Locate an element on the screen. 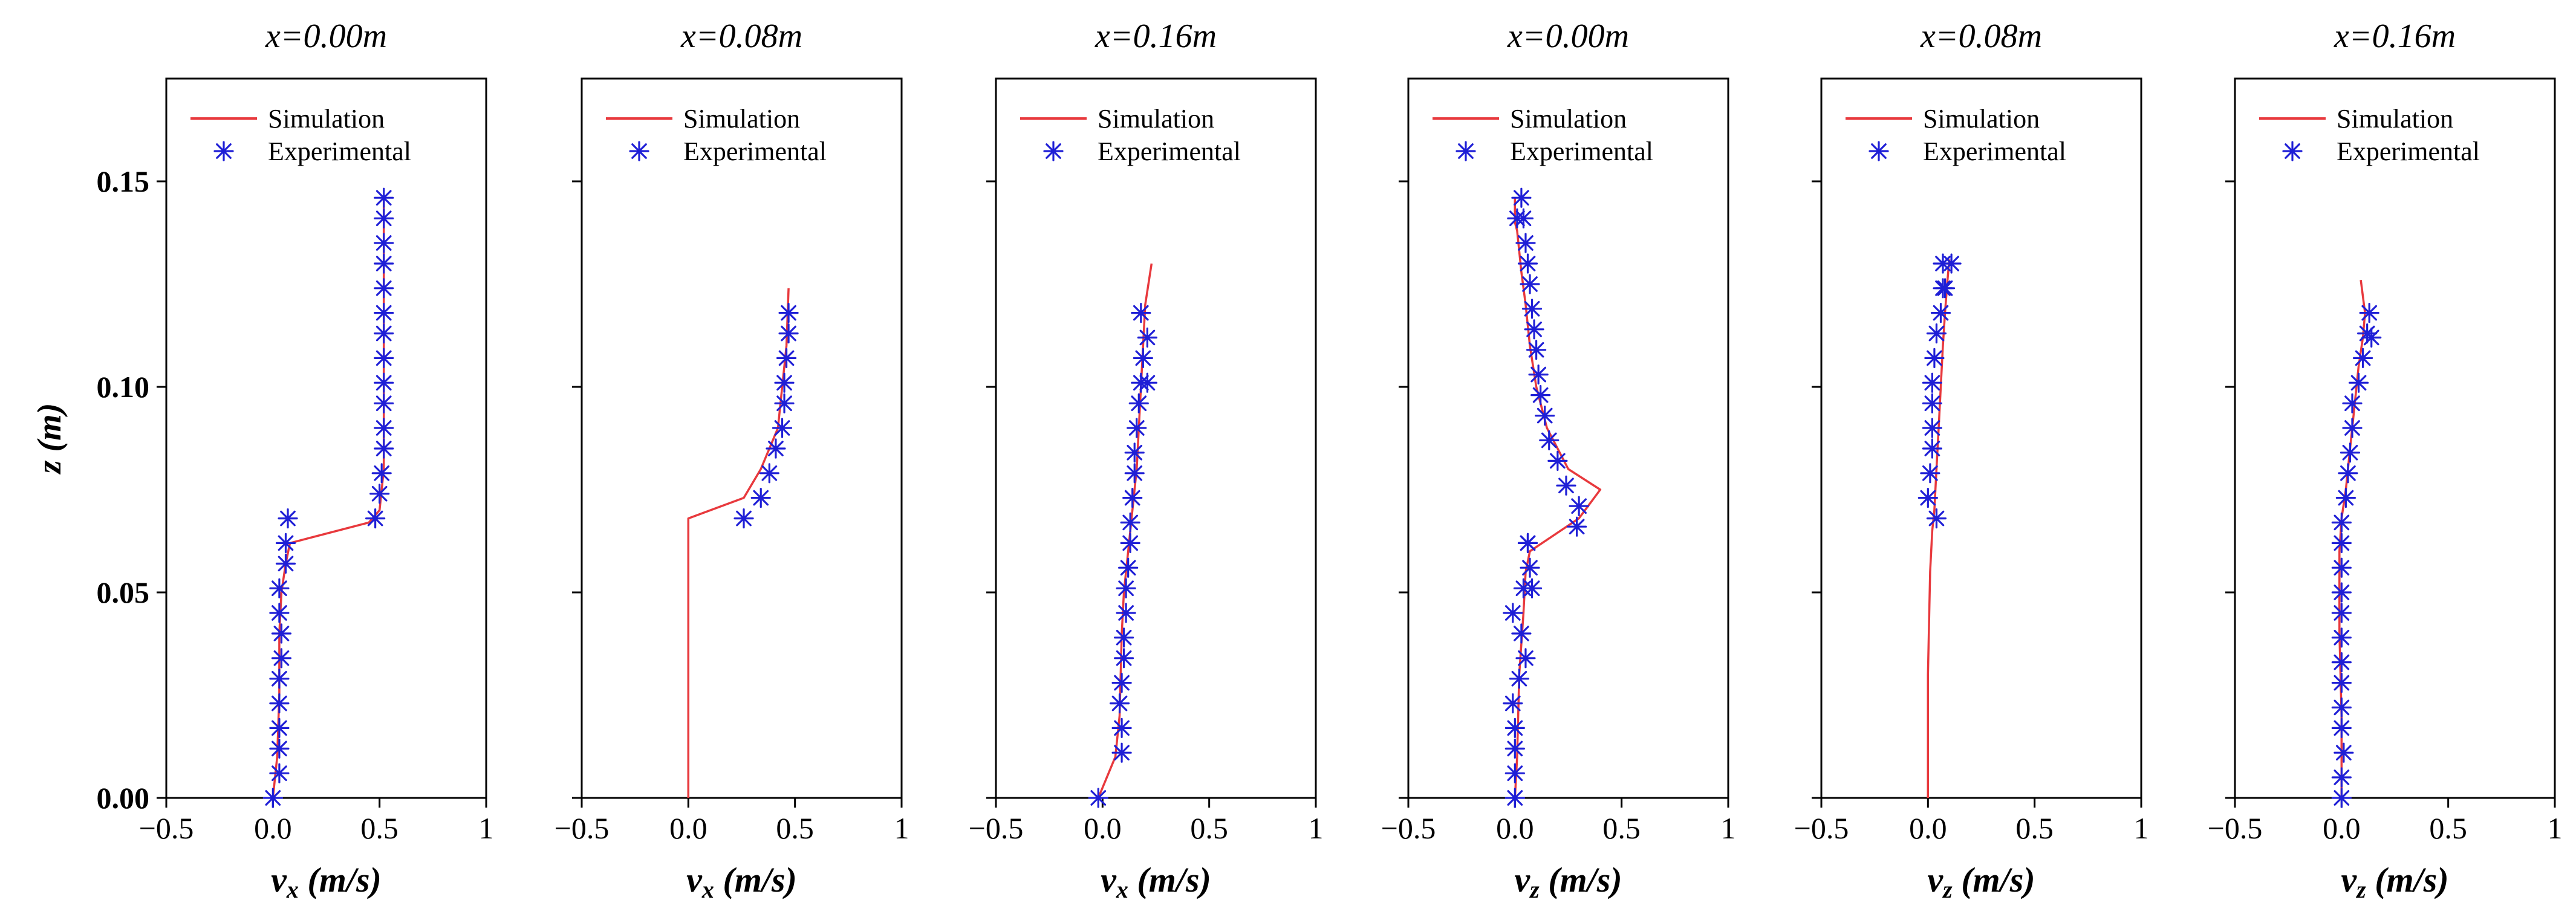  x-axis-label: vx (m/s) is located at coordinates (326, 882).